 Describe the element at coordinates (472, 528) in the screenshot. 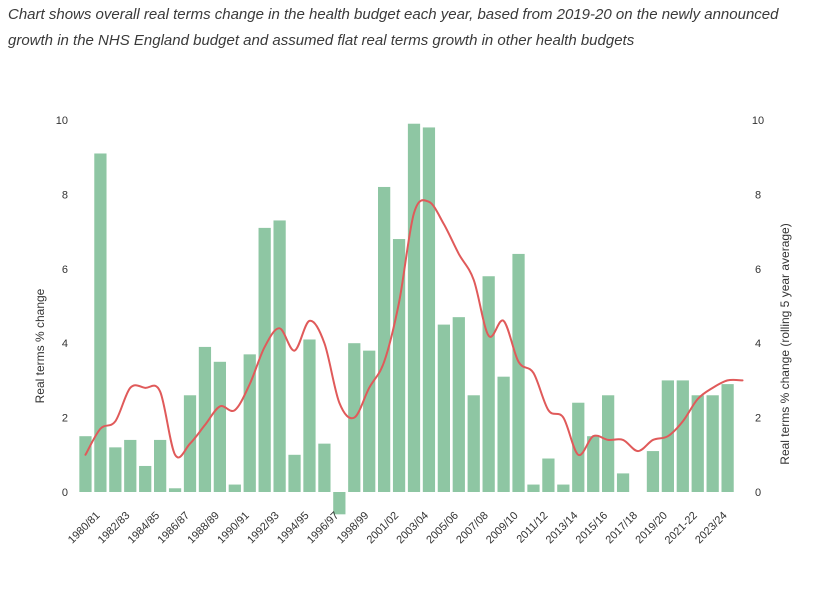

I see `x-tick-label: 2007/08` at that location.